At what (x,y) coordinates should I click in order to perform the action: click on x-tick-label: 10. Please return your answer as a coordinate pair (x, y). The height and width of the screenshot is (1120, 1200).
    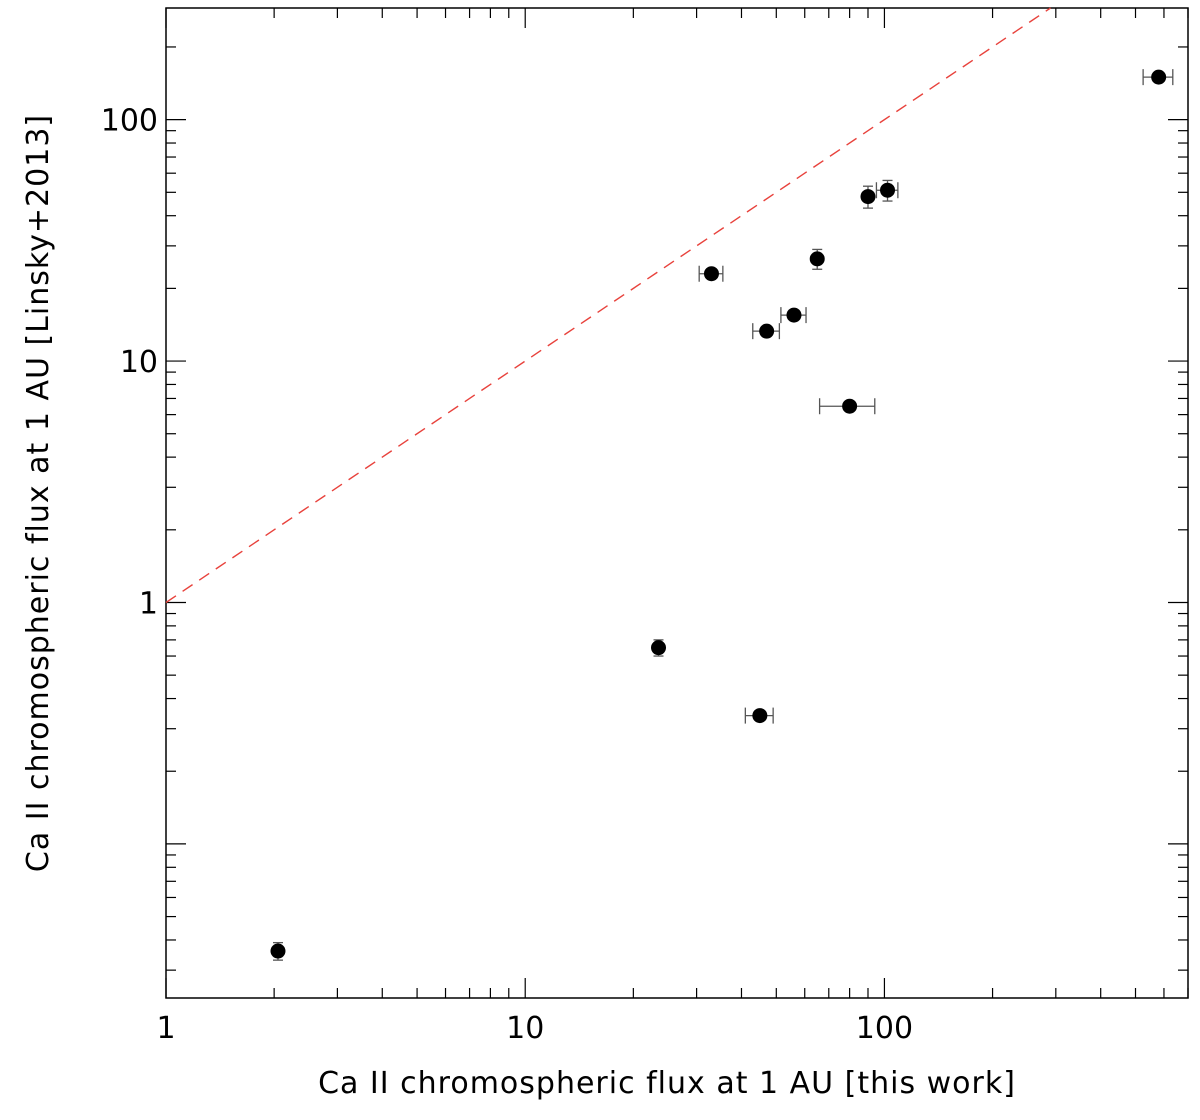
    Looking at the image, I should click on (525, 1028).